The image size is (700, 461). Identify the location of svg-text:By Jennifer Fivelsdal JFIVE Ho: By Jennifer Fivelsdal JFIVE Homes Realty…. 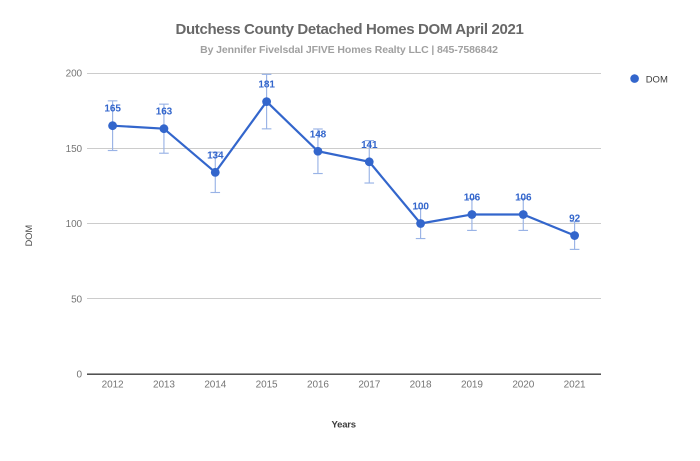
(349, 50).